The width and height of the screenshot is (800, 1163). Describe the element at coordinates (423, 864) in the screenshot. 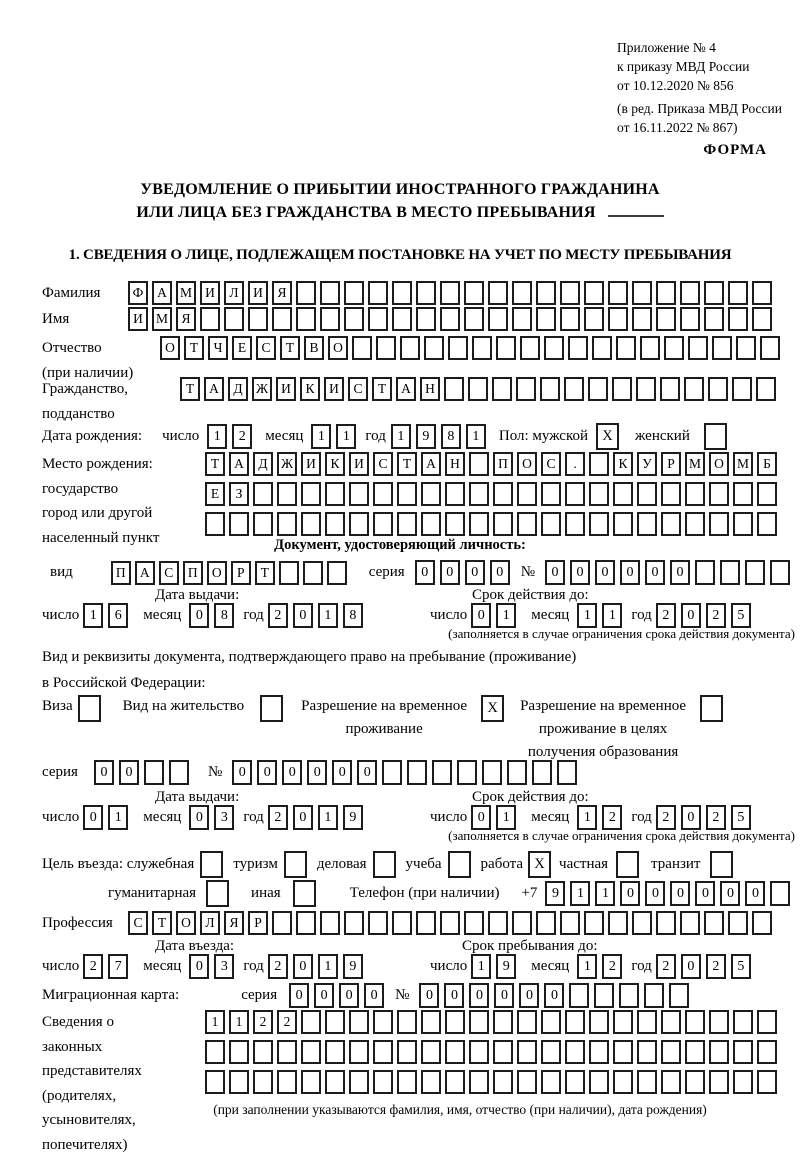

I see `purpose-study-label: учеба` at that location.